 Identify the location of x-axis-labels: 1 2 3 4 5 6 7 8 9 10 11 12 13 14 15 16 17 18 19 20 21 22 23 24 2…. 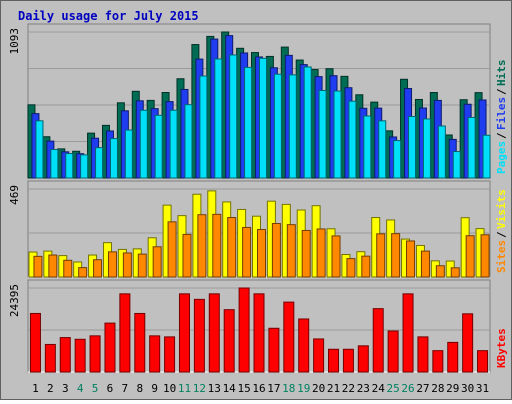
(260, 388).